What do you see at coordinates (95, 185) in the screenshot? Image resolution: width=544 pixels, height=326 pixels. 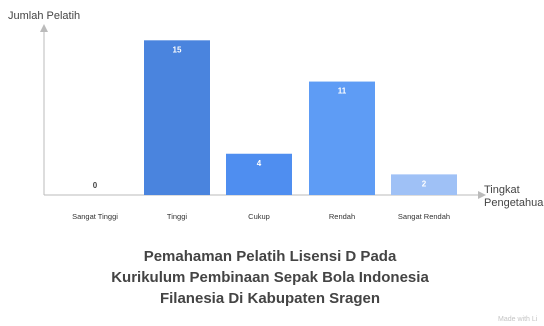 I see `bar-value-label: 0` at bounding box center [95, 185].